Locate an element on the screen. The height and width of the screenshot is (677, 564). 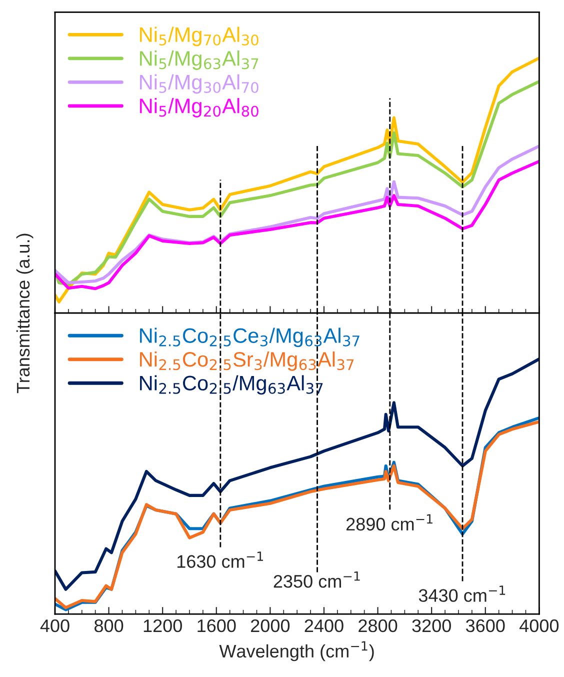
legend-label: Ni$_{5}$/Mg$_{63}$Al$_{37}$ is located at coordinates (199, 60).